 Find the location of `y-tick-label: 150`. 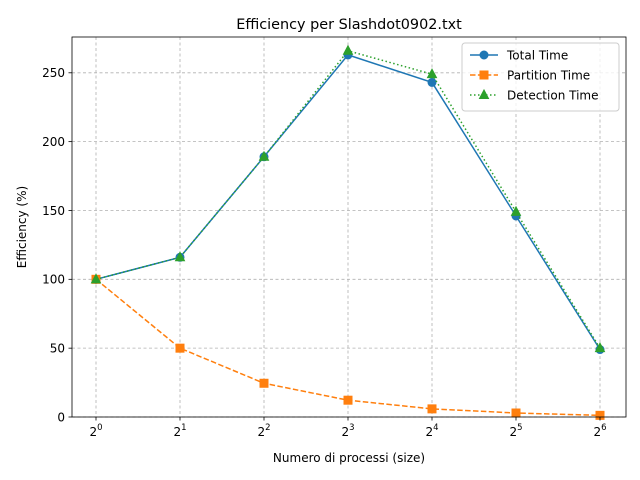

y-tick-label: 150 is located at coordinates (53, 211).